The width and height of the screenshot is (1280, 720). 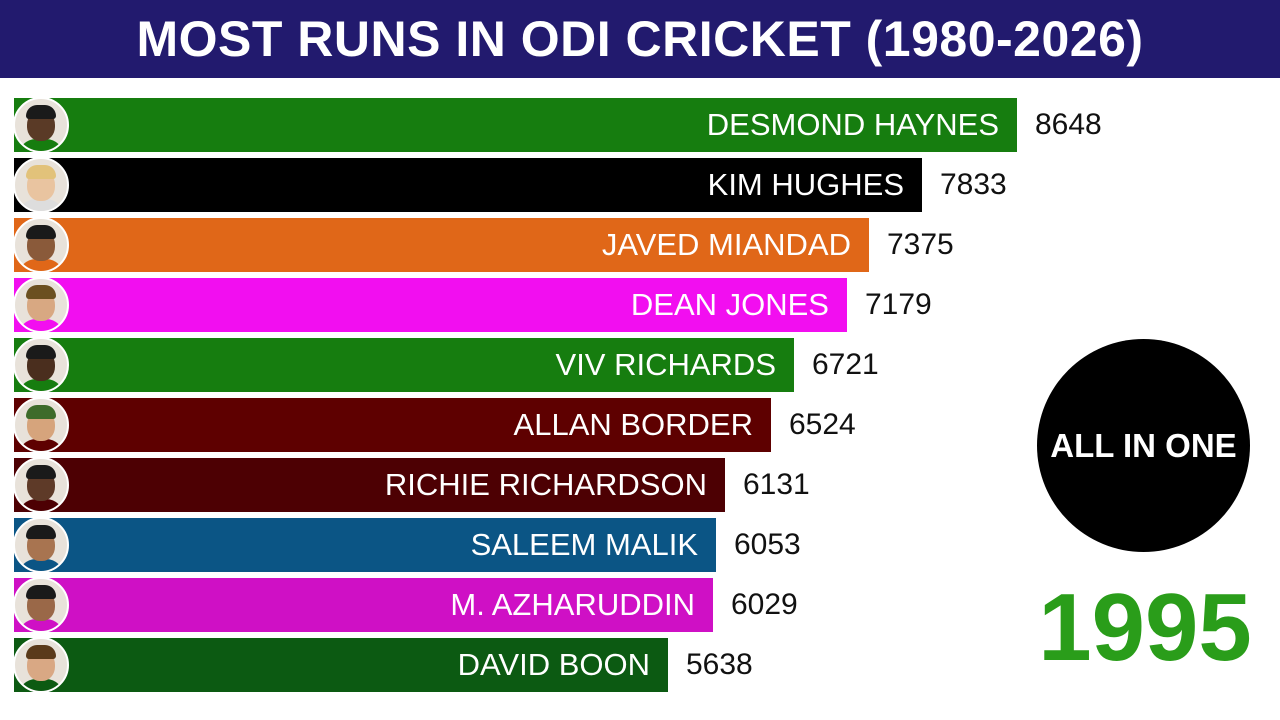 What do you see at coordinates (973, 184) in the screenshot?
I see `data-label: 7833` at bounding box center [973, 184].